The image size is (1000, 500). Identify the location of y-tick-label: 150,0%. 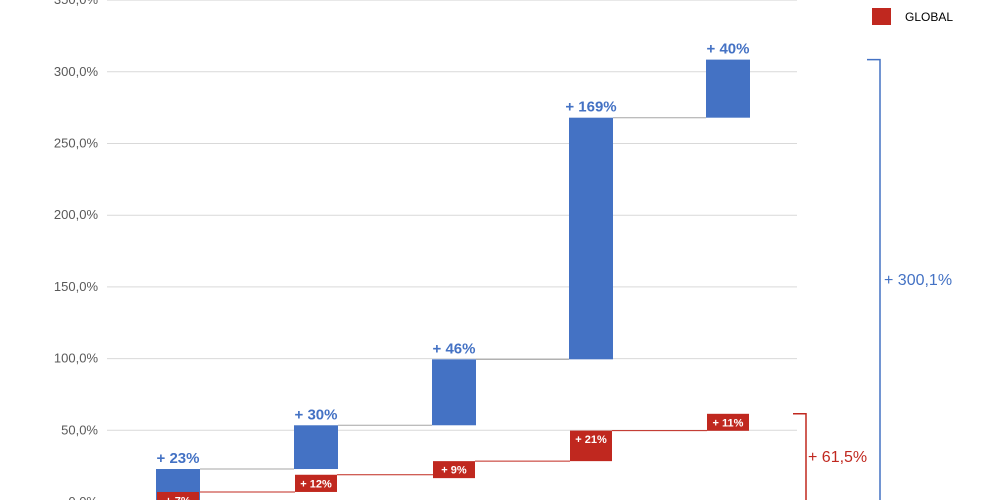
(76, 286).